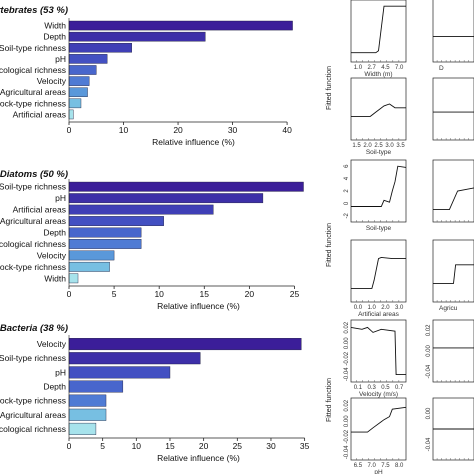 The image size is (474, 474). I want to click on mini-x-axis-label: Velocity (m/s), so click(378, 394).